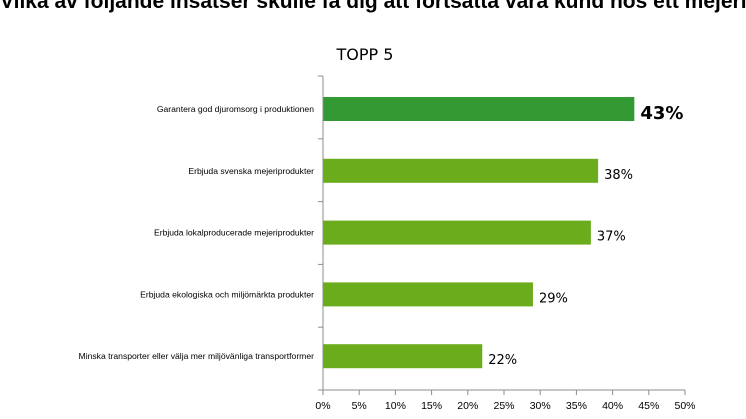 This screenshot has height=419, width=746. I want to click on x-tick-label: 45%, so click(648, 406).